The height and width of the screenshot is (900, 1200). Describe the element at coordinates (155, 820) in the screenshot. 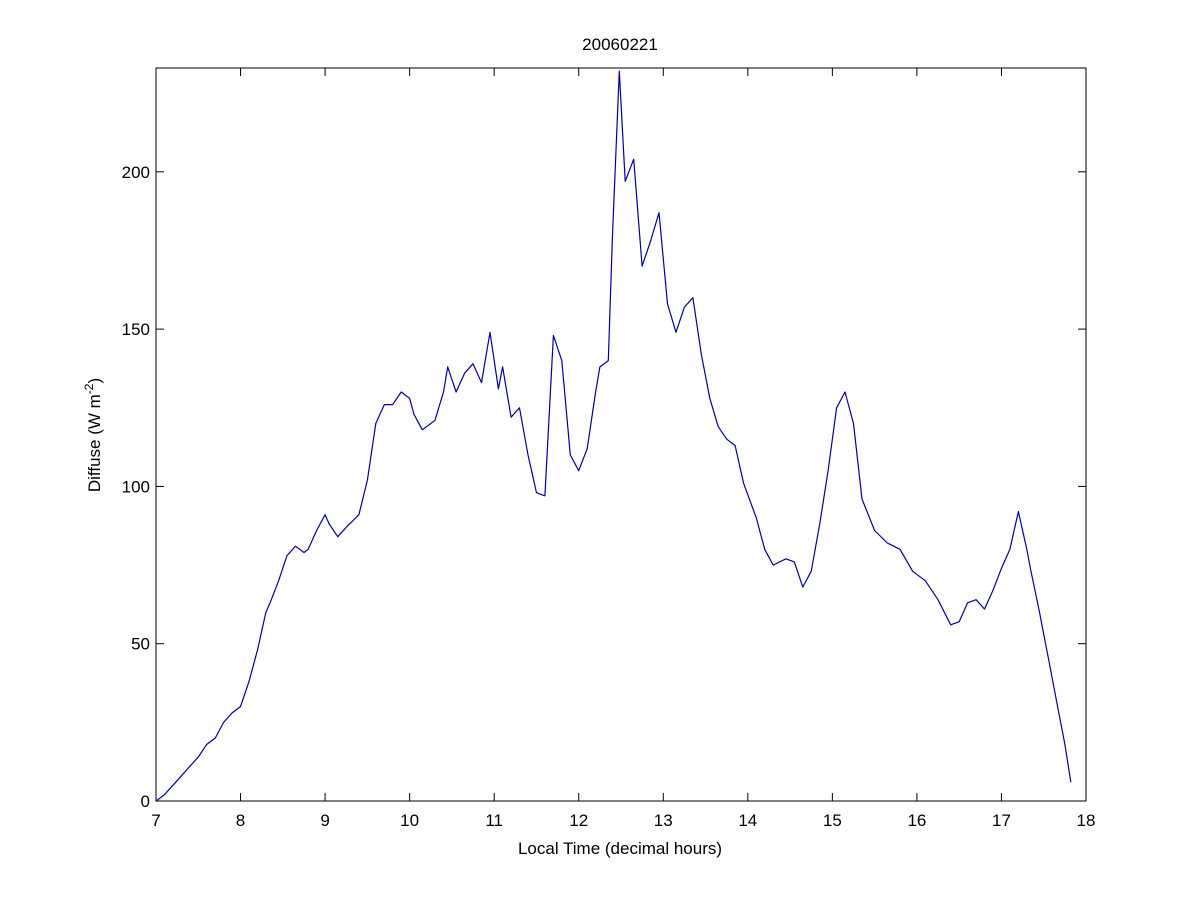

I see `x-tick-label: 7` at that location.